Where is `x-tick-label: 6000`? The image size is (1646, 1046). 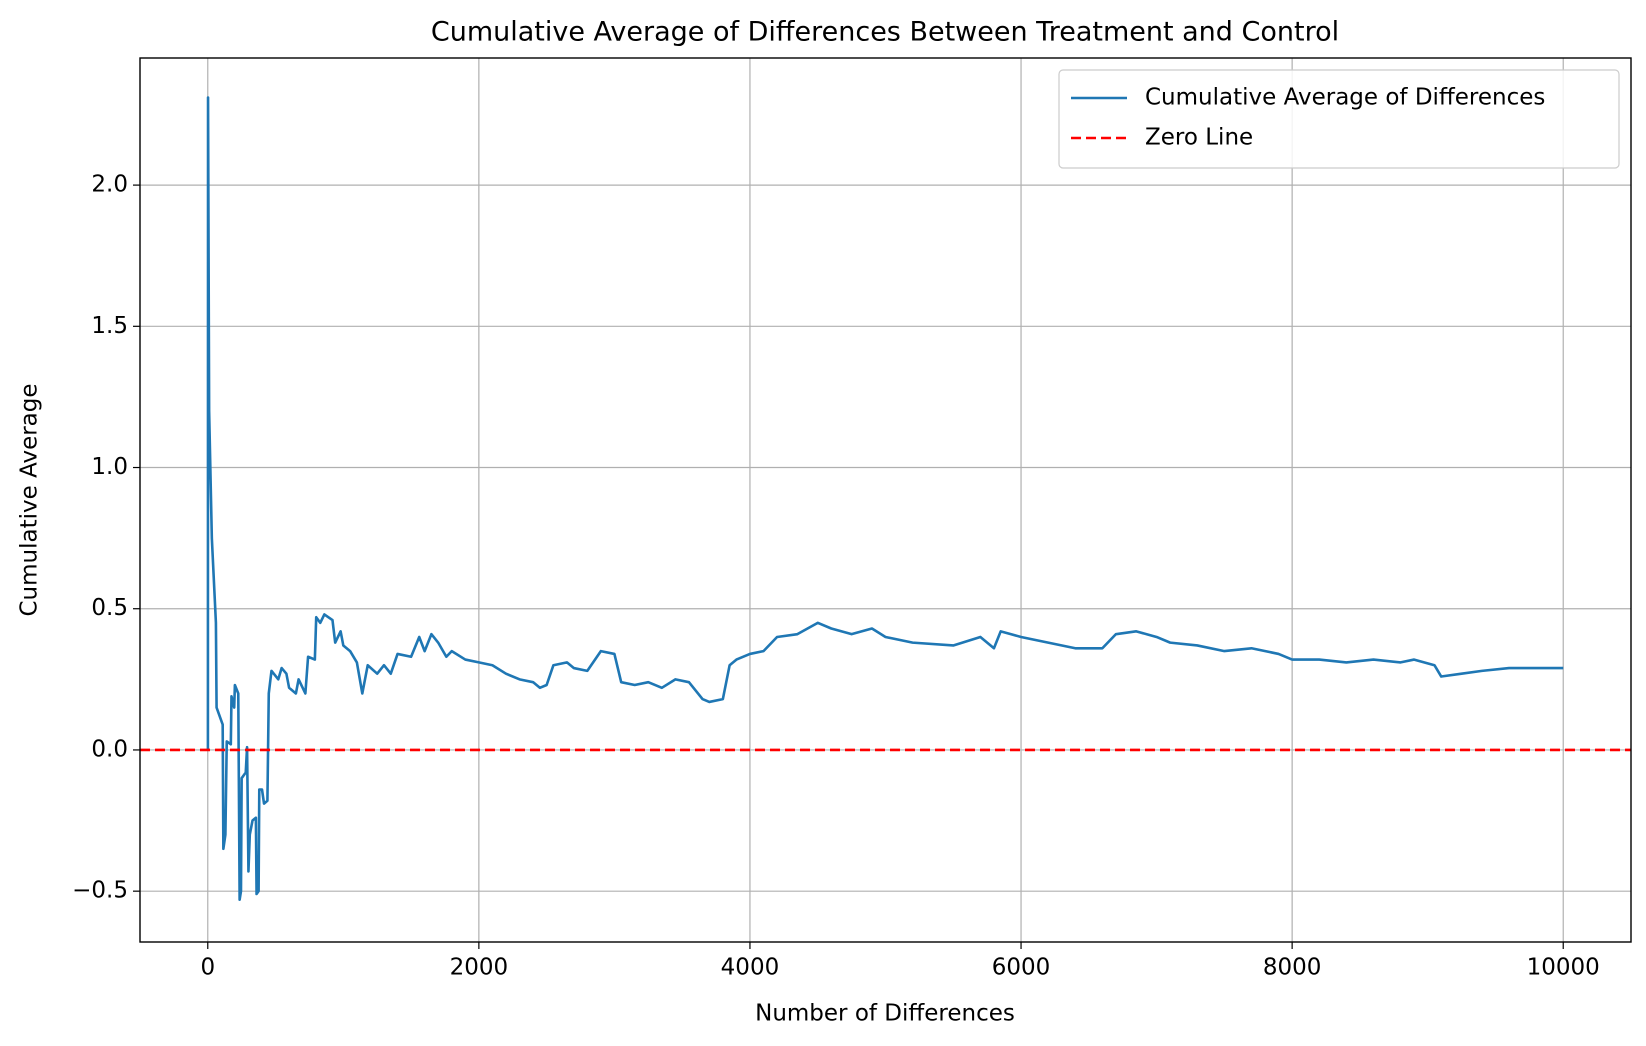 x-tick-label: 6000 is located at coordinates (1021, 968).